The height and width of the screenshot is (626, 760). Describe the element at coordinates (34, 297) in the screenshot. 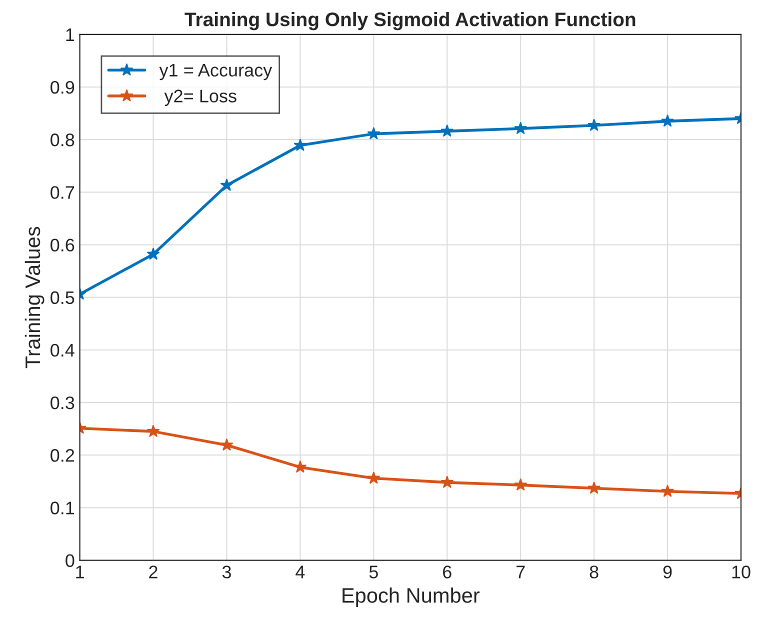

I see `y-axis-title: Training Values` at that location.